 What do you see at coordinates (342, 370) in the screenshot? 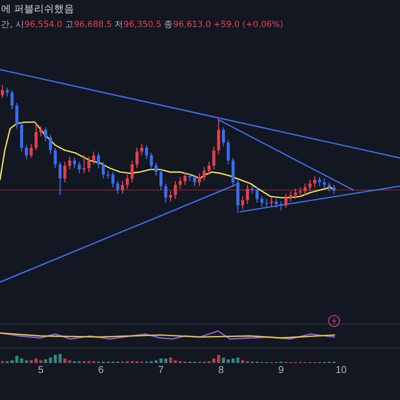
I see `x-tick-label: 10` at bounding box center [342, 370].